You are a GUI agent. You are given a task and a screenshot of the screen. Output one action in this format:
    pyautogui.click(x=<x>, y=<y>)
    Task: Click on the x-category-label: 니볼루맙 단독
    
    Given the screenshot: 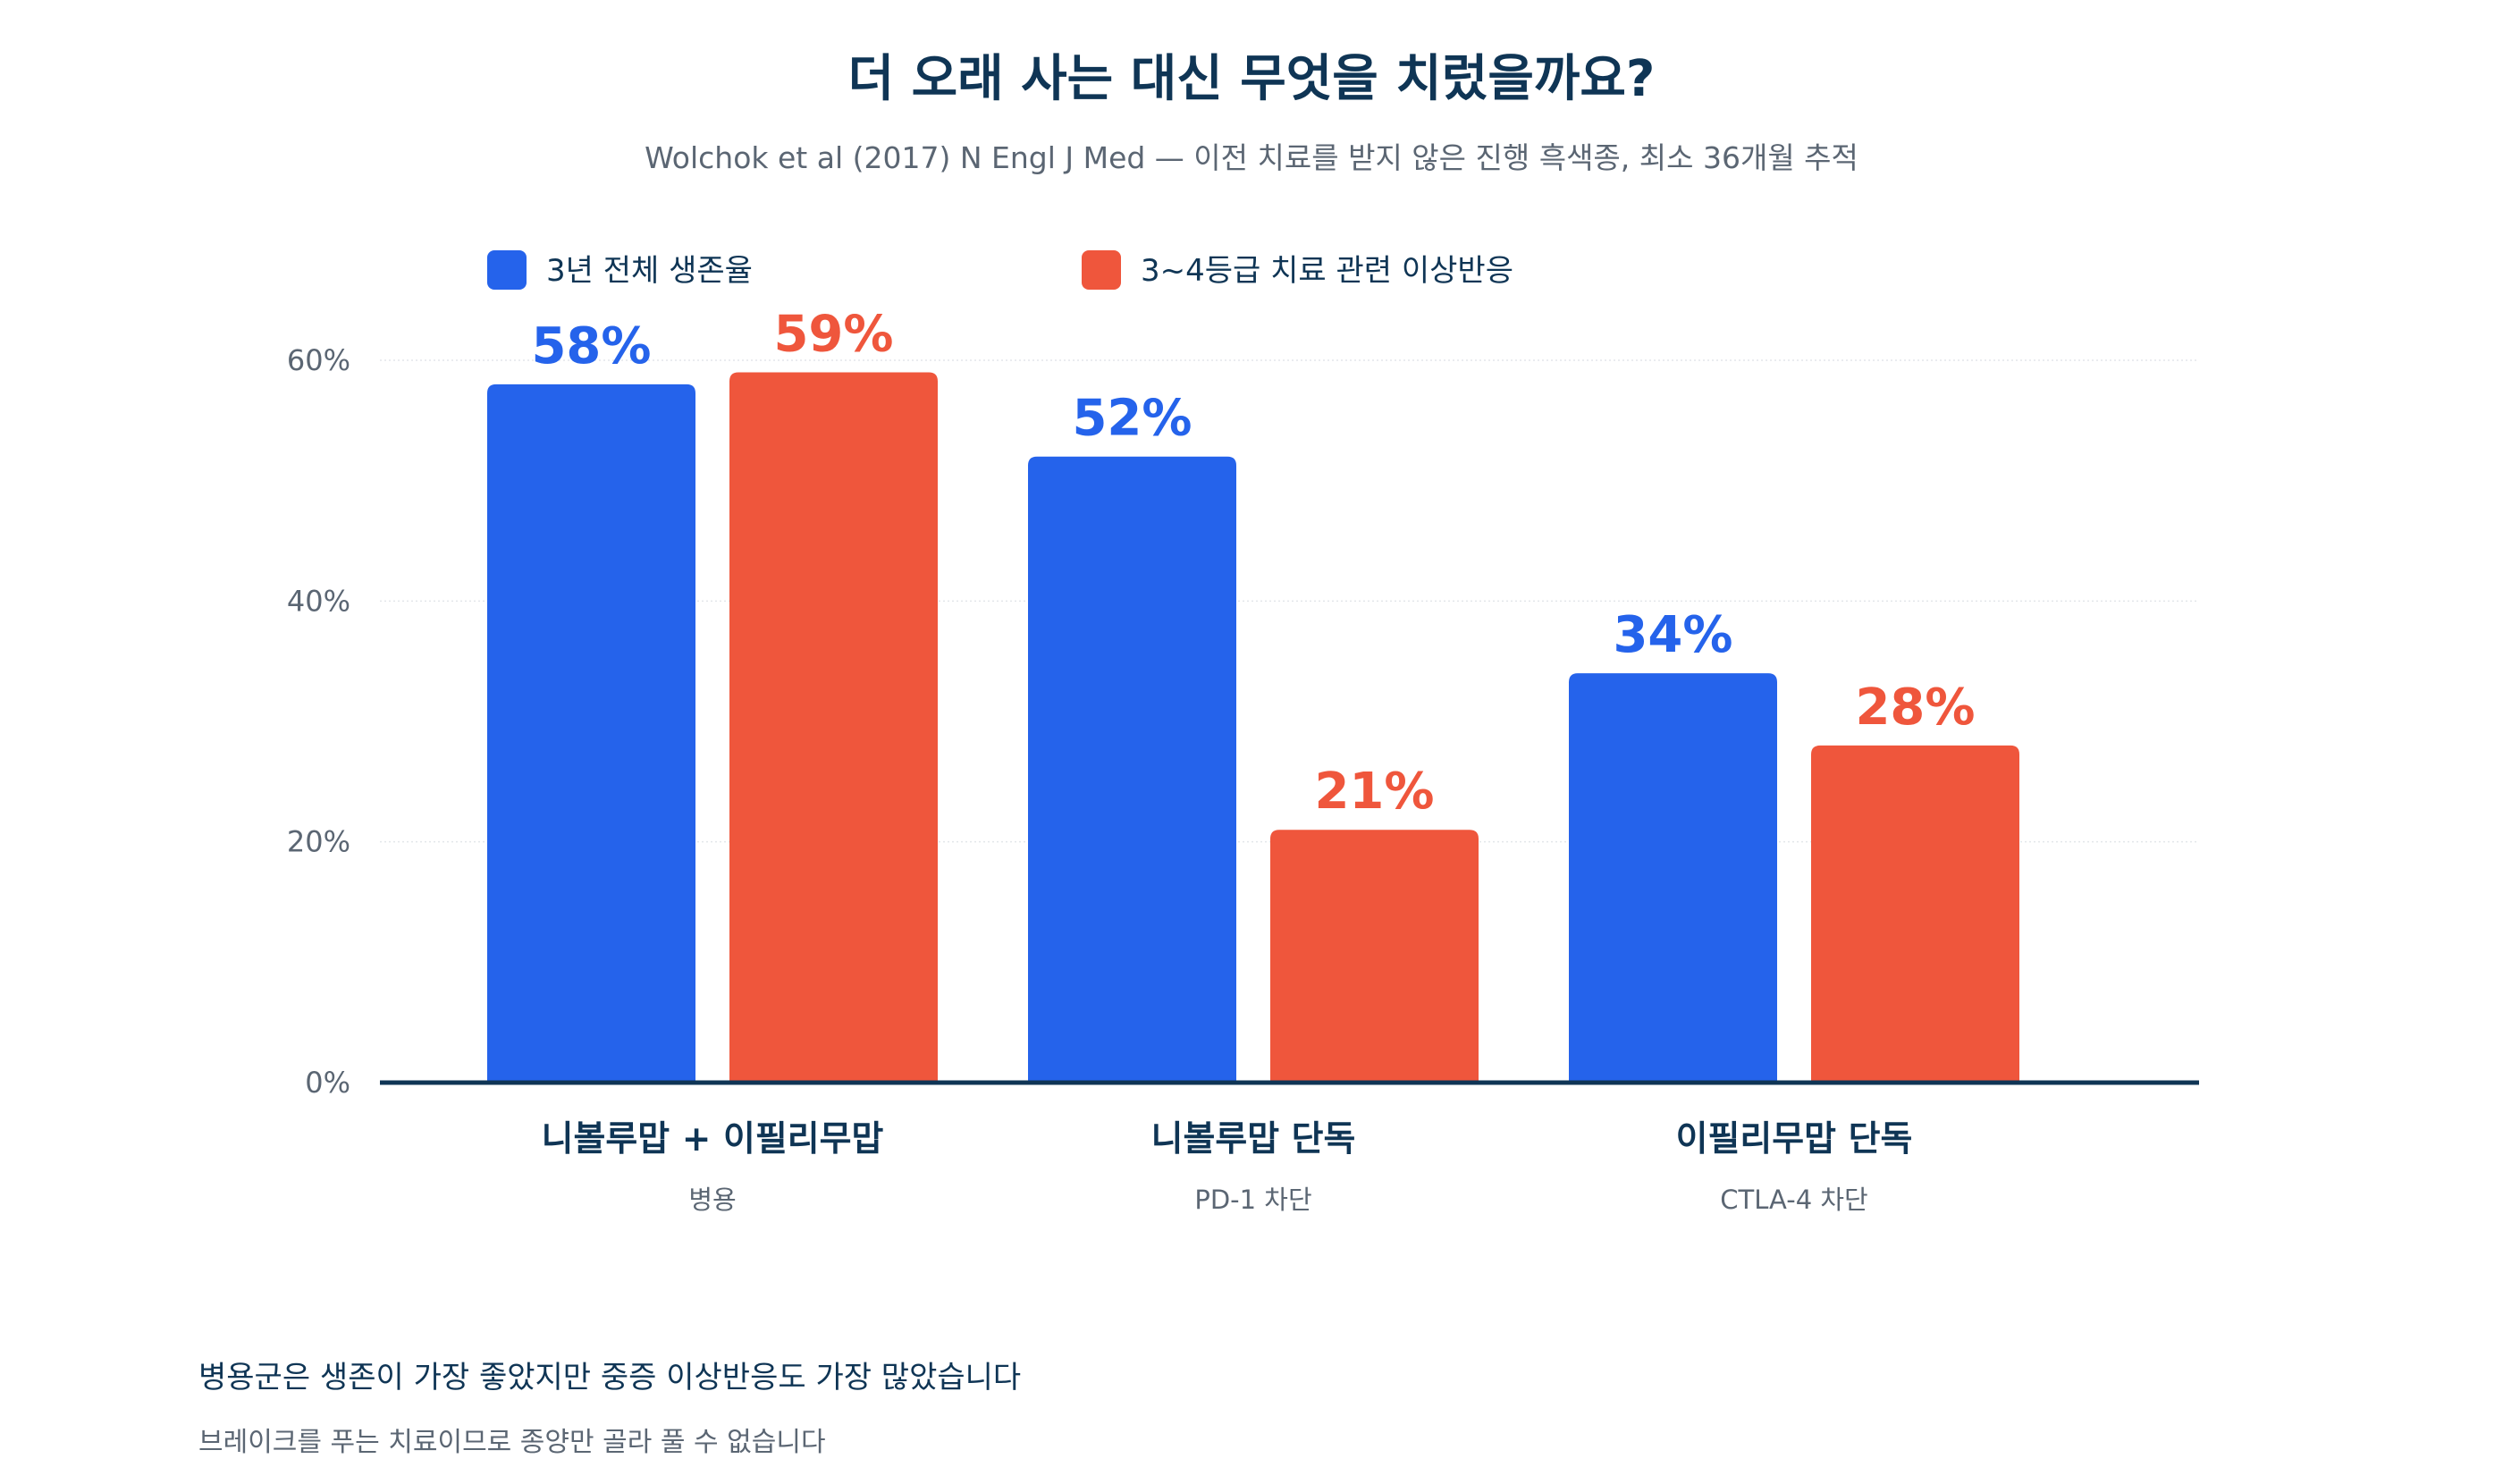 What is the action you would take?
    pyautogui.click(x=1253, y=1139)
    